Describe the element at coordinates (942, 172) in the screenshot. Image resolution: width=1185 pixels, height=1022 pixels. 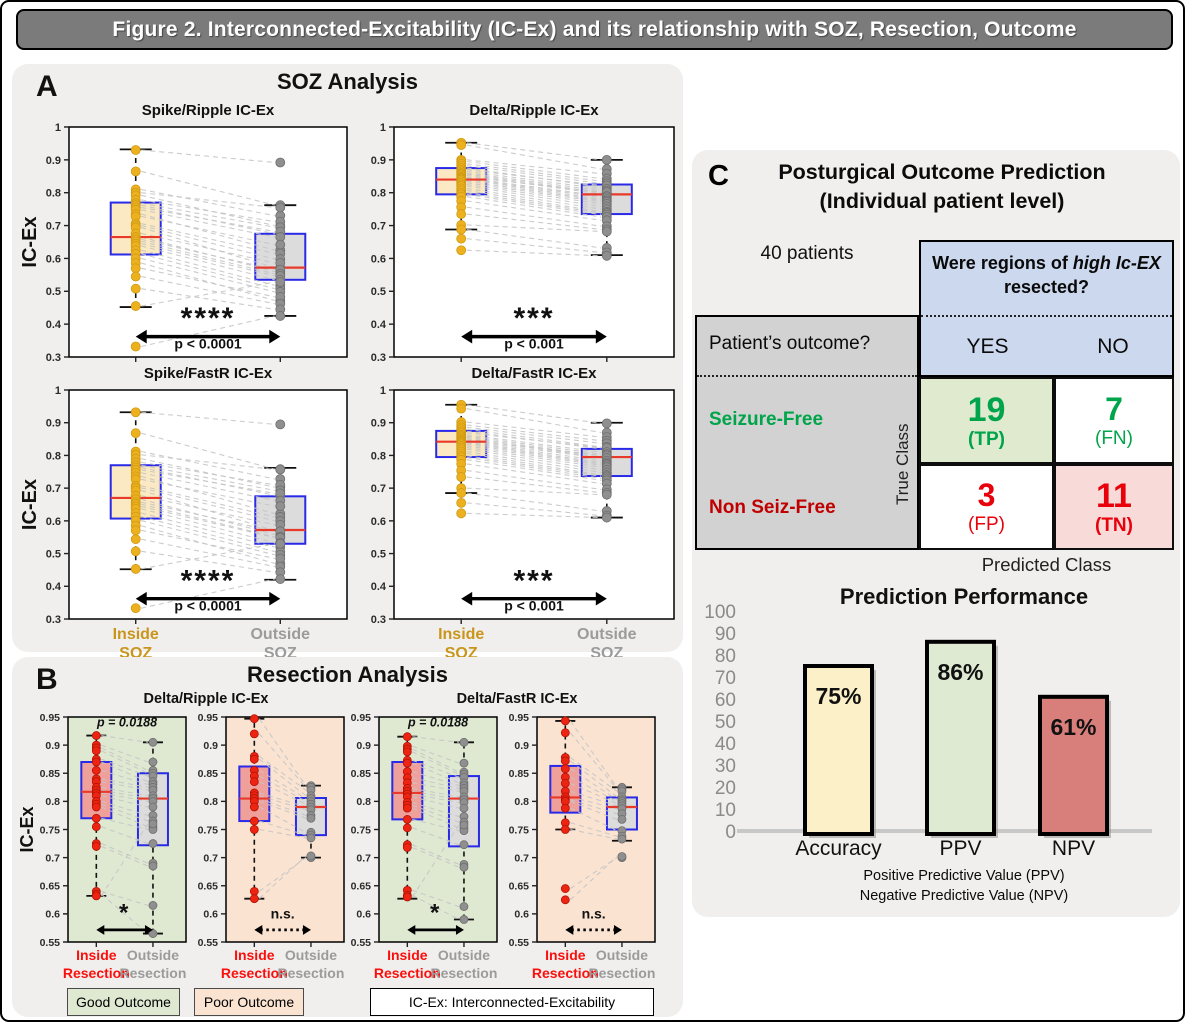
I see `panel-c-title-line1: Posturgical Outcome Prediction` at that location.